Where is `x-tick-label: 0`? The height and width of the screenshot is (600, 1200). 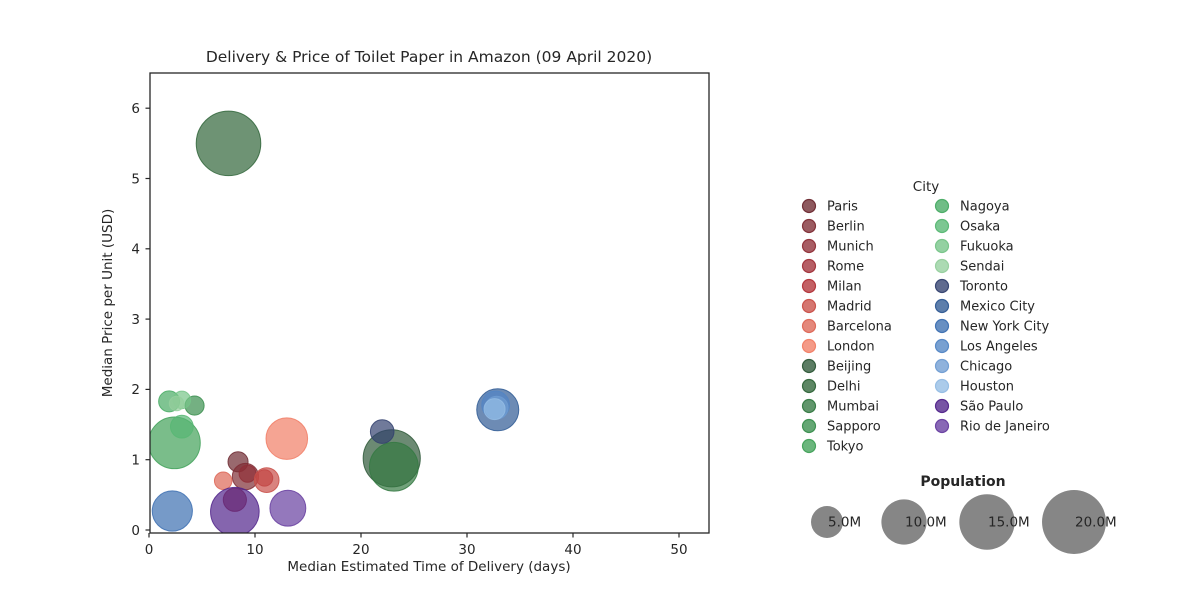 x-tick-label: 0 is located at coordinates (149, 550).